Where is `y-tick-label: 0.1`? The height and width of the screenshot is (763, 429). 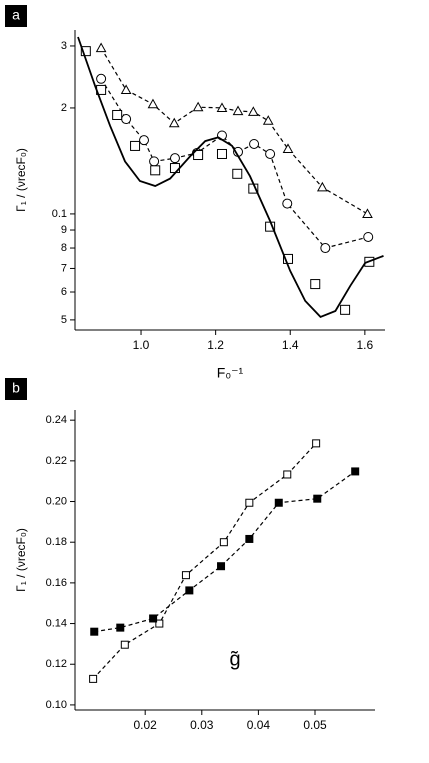 y-tick-label: 0.1 is located at coordinates (59, 214).